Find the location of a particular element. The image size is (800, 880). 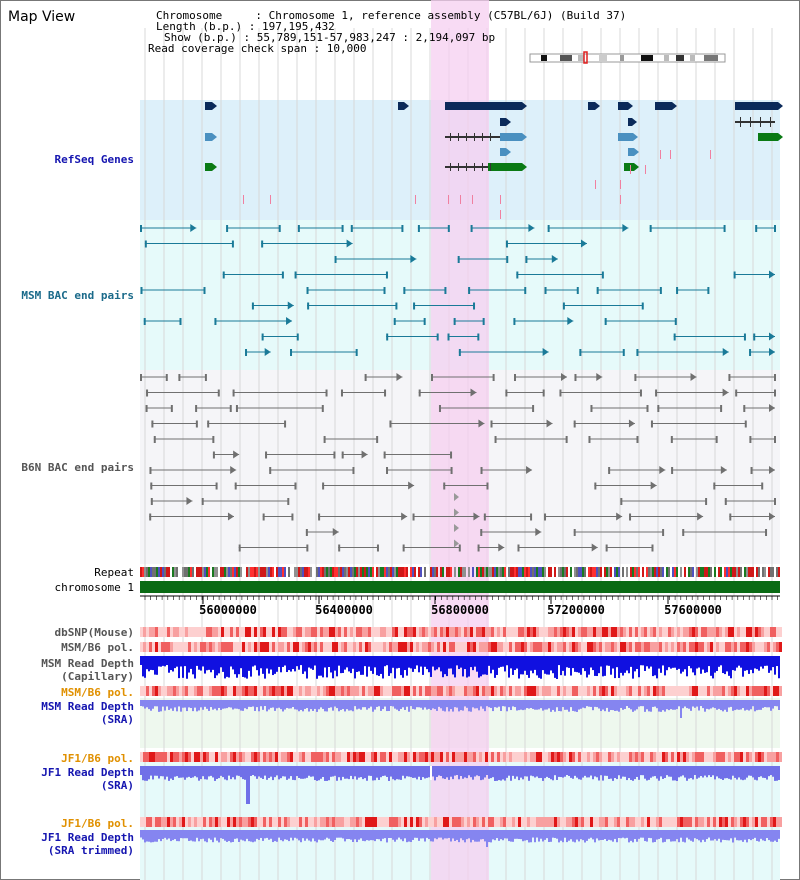

msm-bac-track is located at coordinates (458, 290).